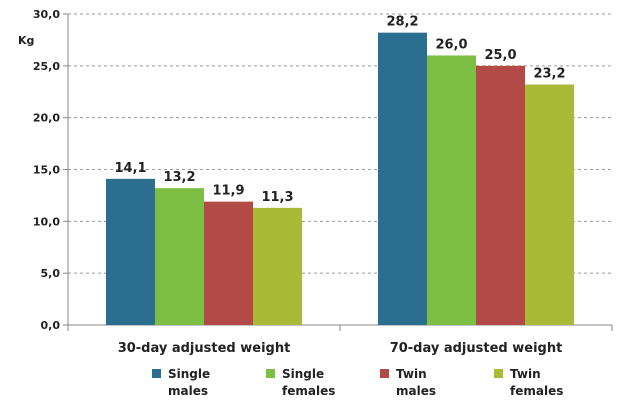 This screenshot has height=403, width=622. I want to click on data-label: 25,0, so click(500, 55).